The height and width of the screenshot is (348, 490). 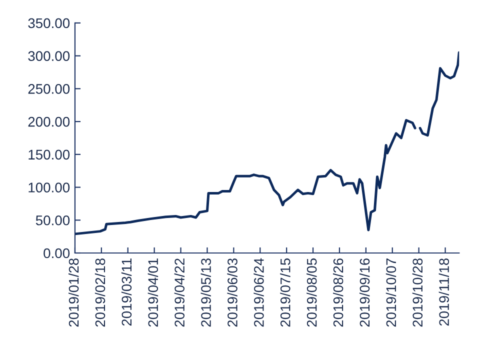 I want to click on x-tick-label: 2019/05/13, so click(x=205, y=292).